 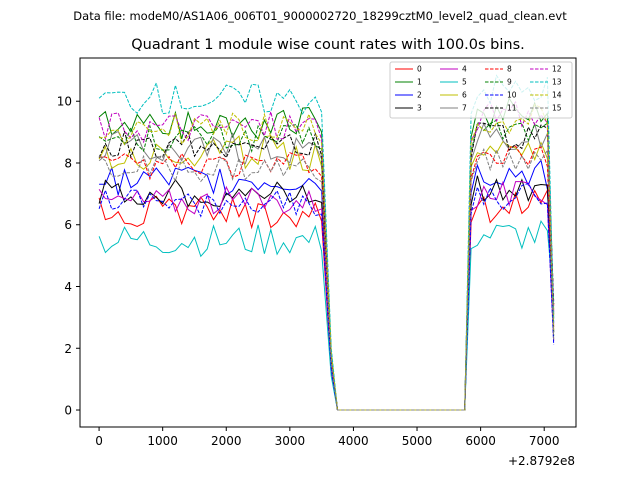 What do you see at coordinates (353, 441) in the screenshot?
I see `x-tick-label: 4000` at bounding box center [353, 441].